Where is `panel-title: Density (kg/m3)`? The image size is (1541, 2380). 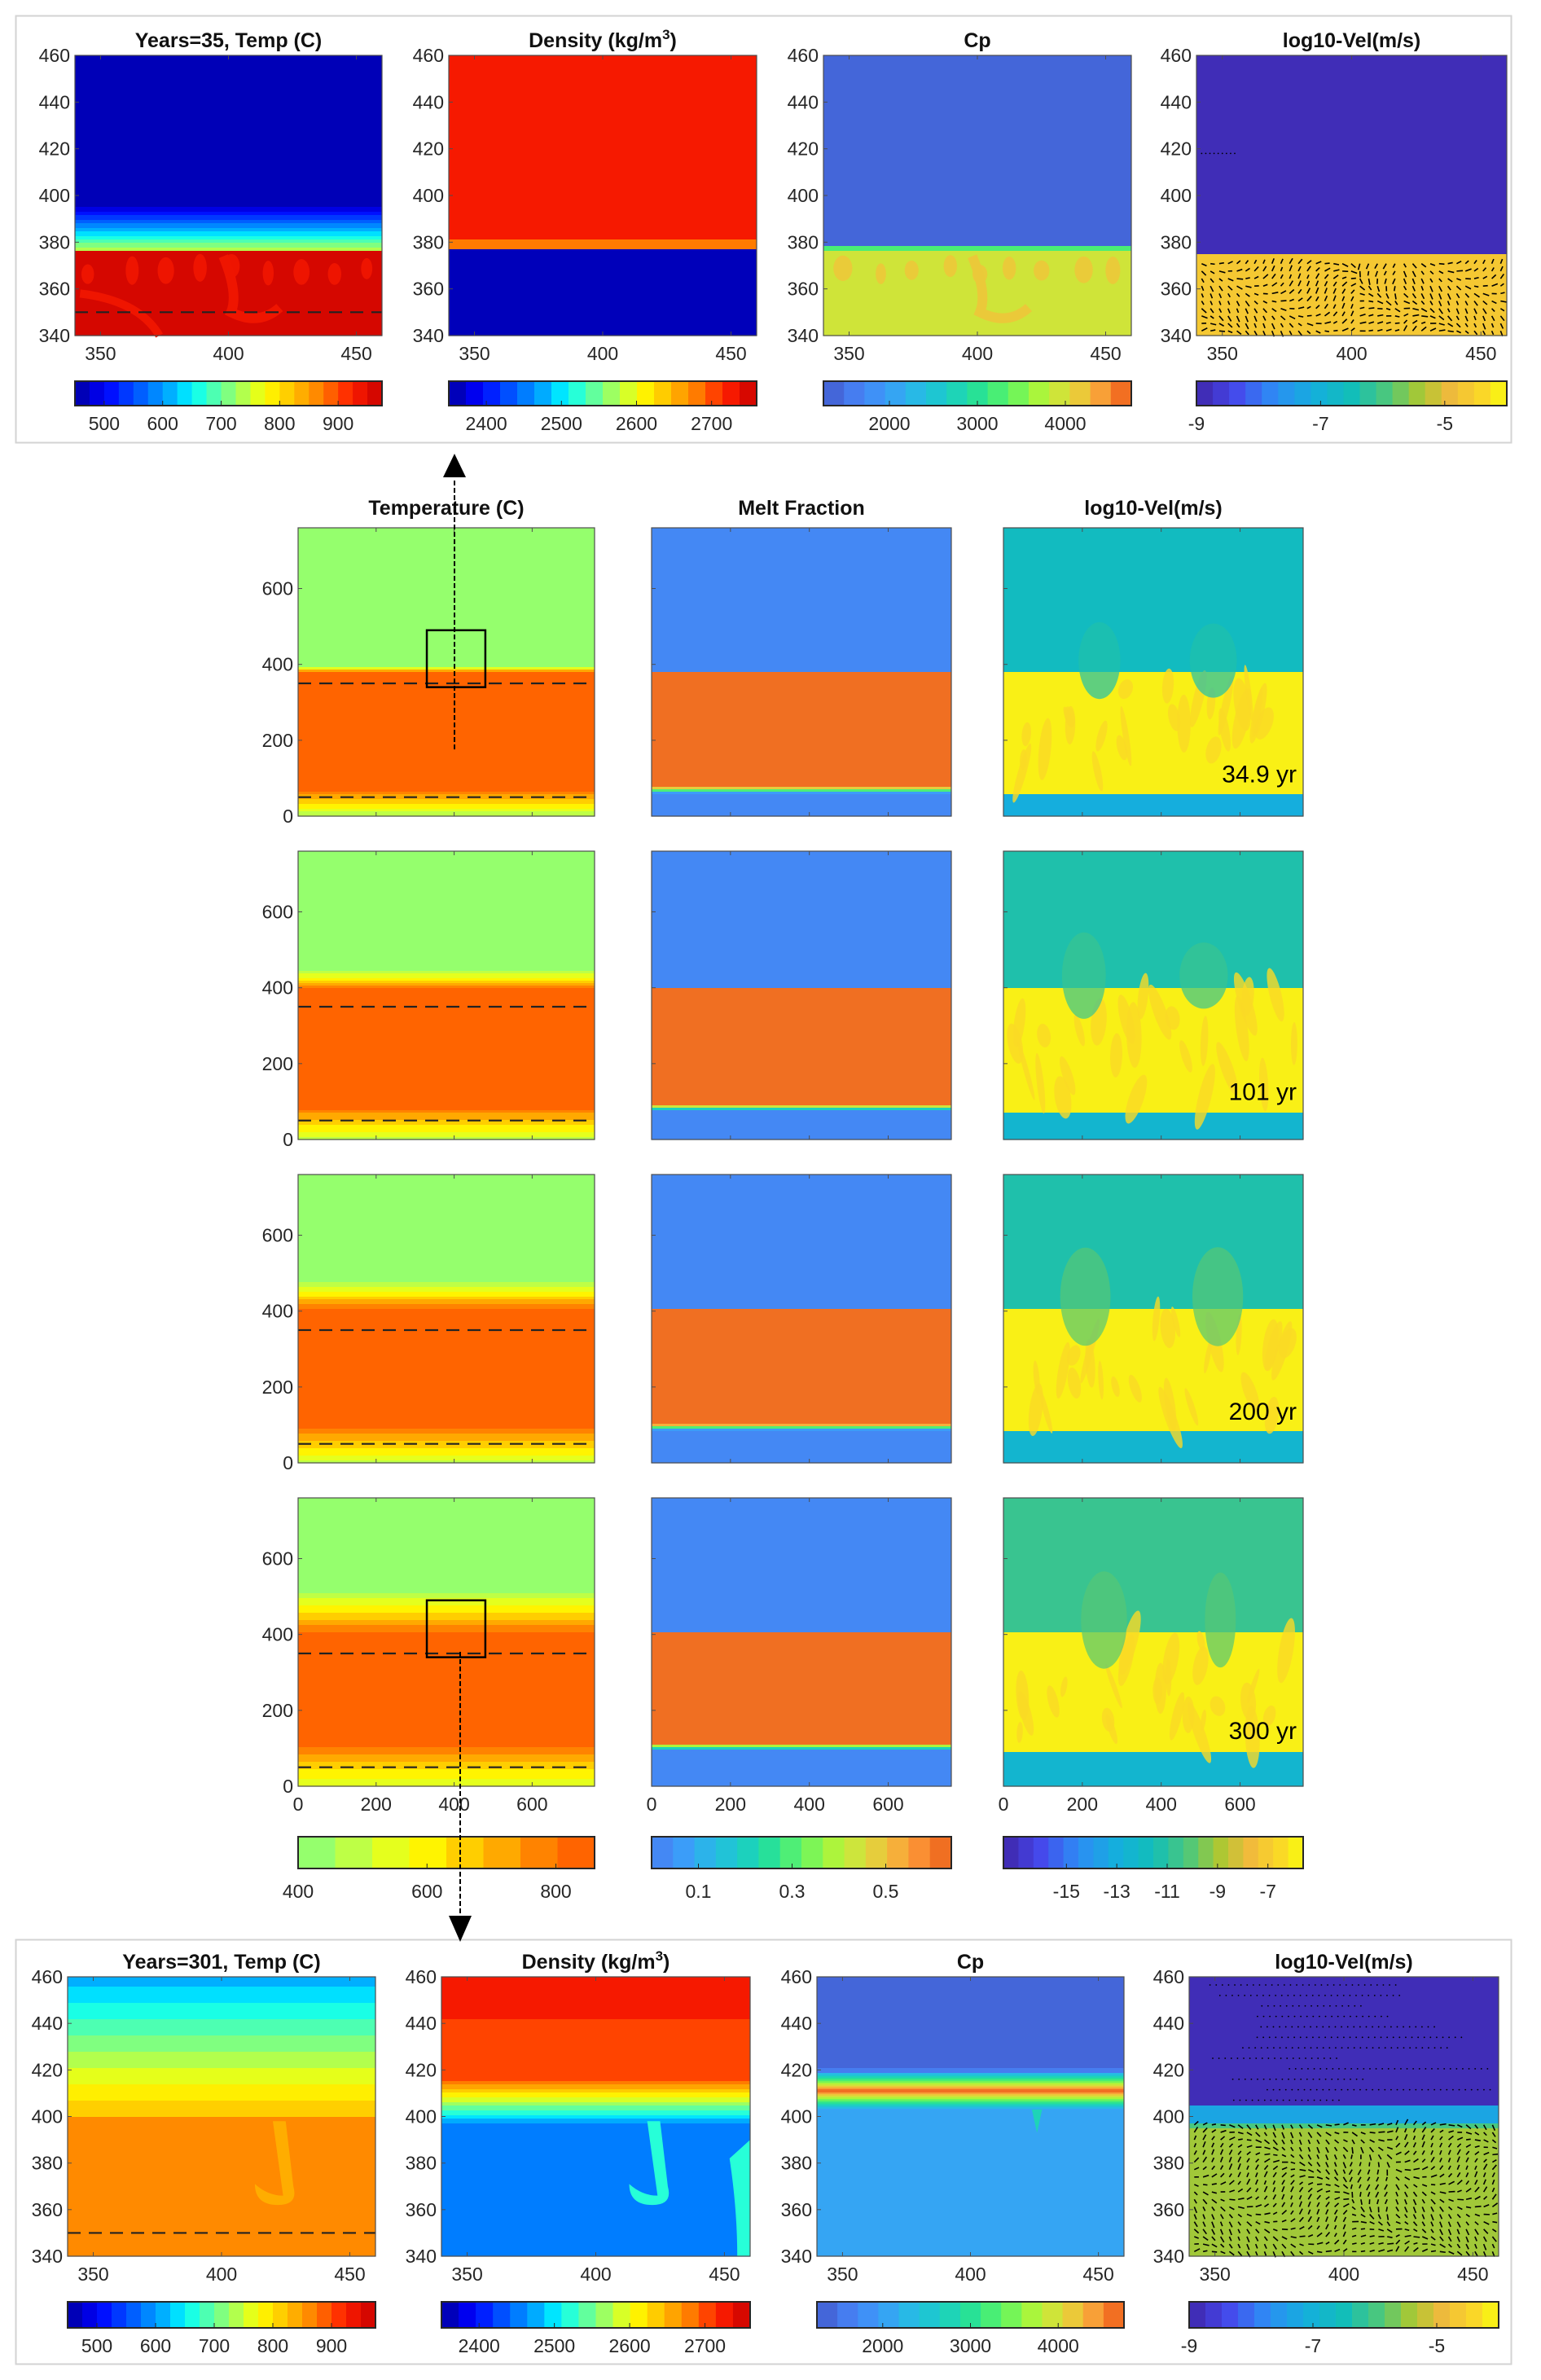 panel-title: Density (kg/m3) is located at coordinates (603, 40).